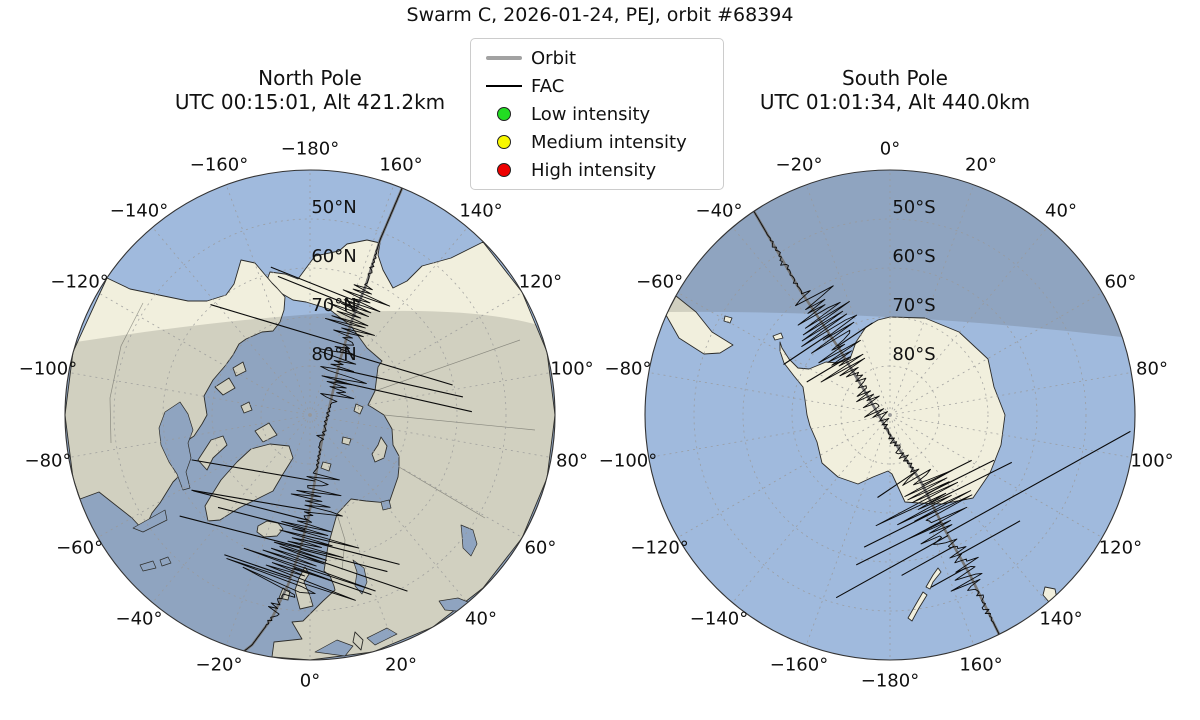 The height and width of the screenshot is (720, 1200). What do you see at coordinates (595, 86) in the screenshot?
I see `legend-row-fac: FAC` at bounding box center [595, 86].